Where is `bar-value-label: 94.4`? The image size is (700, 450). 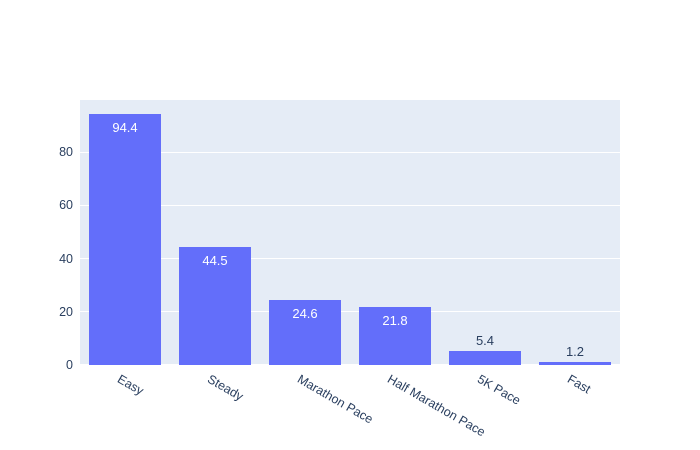
bar-value-label: 94.4 is located at coordinates (125, 127).